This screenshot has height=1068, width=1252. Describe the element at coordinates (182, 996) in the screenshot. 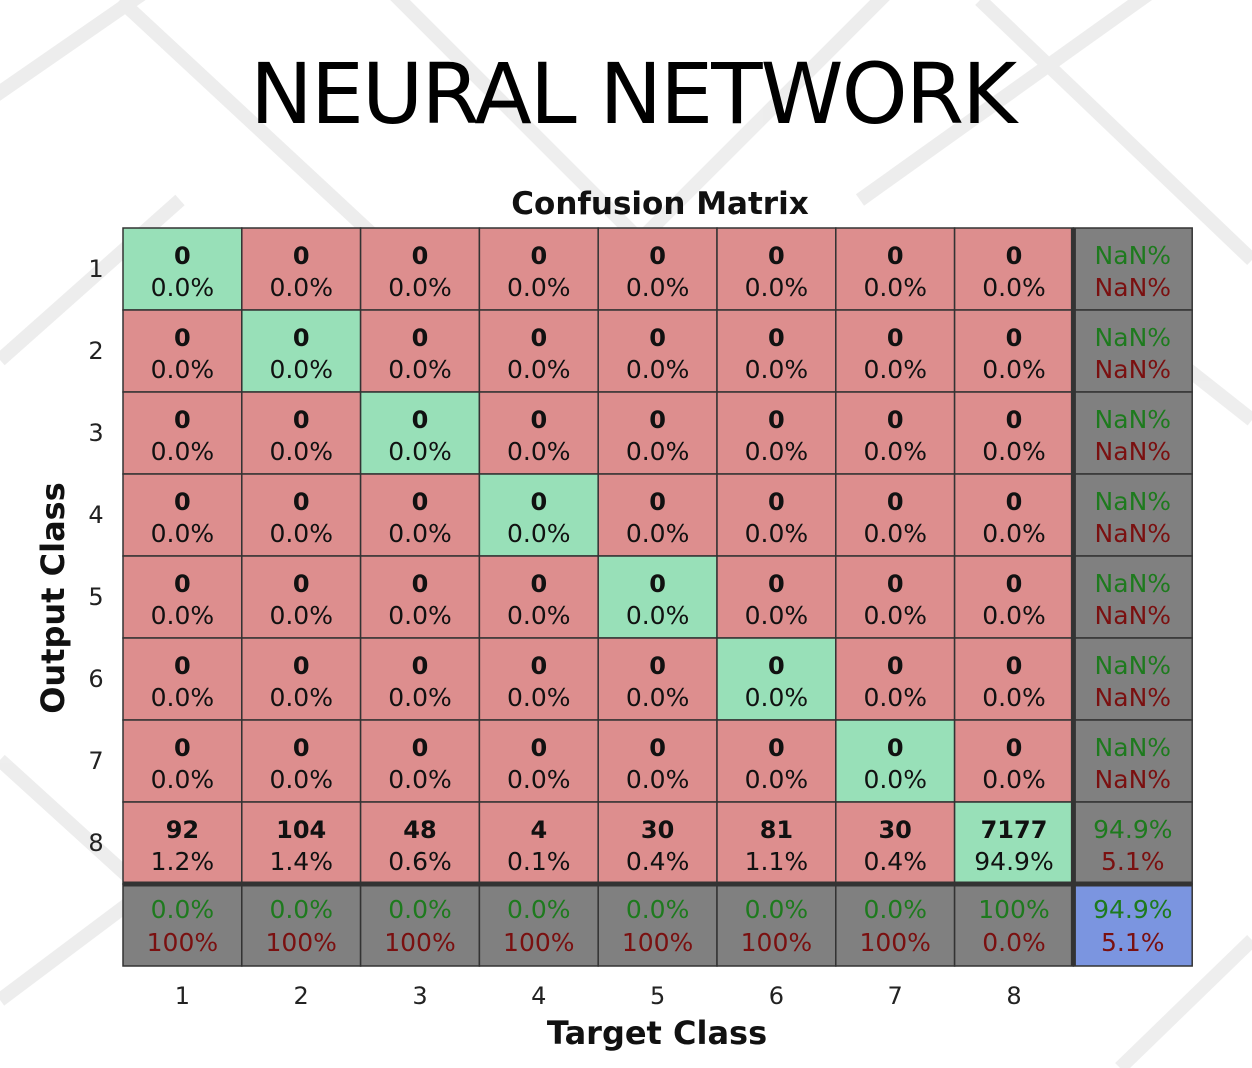

I see `x-tick-label: 1` at that location.